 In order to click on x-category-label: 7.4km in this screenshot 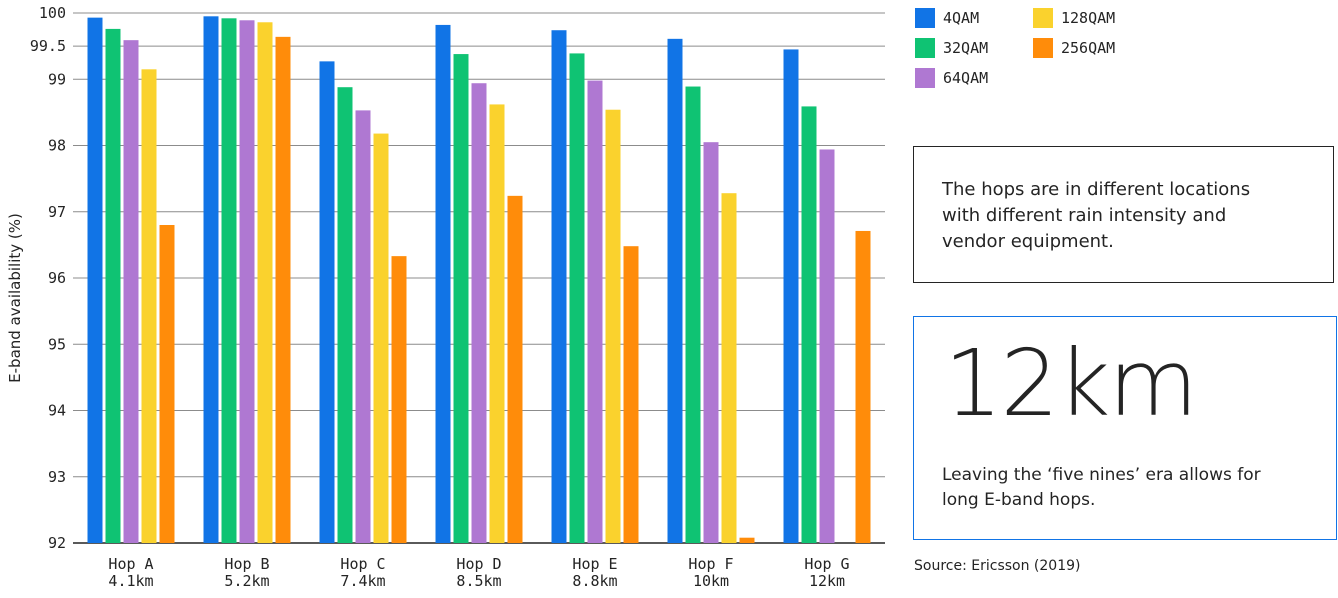, I will do `click(362, 581)`.